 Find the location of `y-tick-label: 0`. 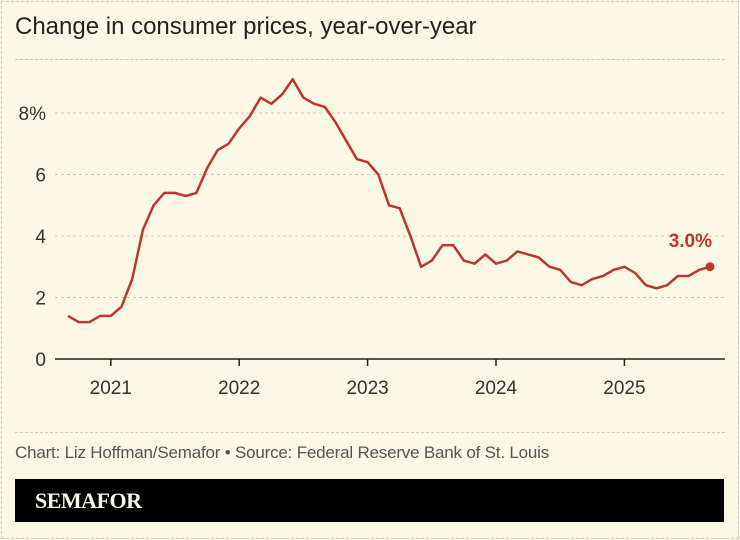

y-tick-label: 0 is located at coordinates (40, 360).